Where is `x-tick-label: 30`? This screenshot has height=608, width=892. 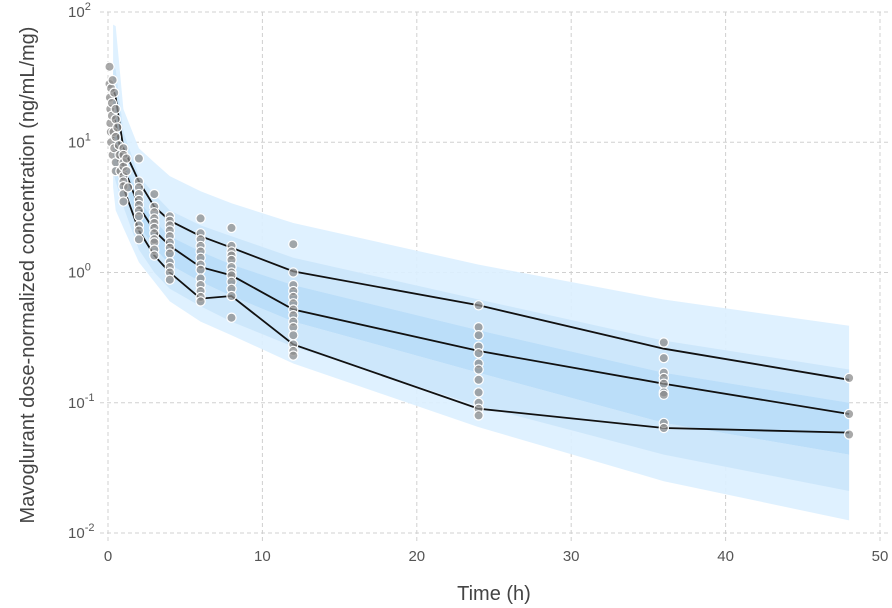
x-tick-label: 30 is located at coordinates (571, 556).